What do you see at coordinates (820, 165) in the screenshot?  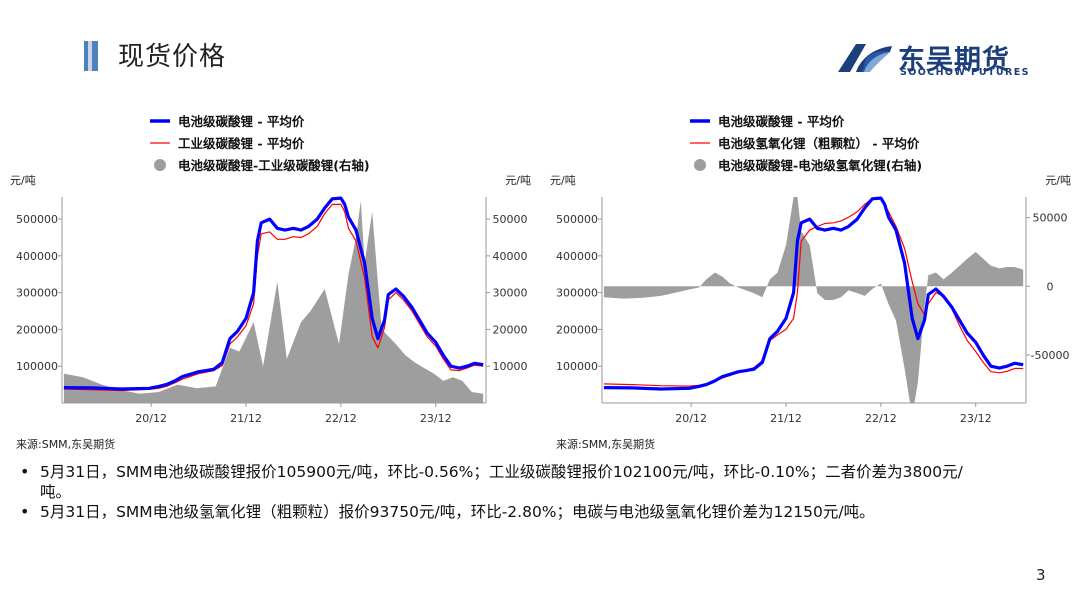 I see `legend-label: 电池级碳酸锂-电池级氢氧化锂(右轴)` at bounding box center [820, 165].